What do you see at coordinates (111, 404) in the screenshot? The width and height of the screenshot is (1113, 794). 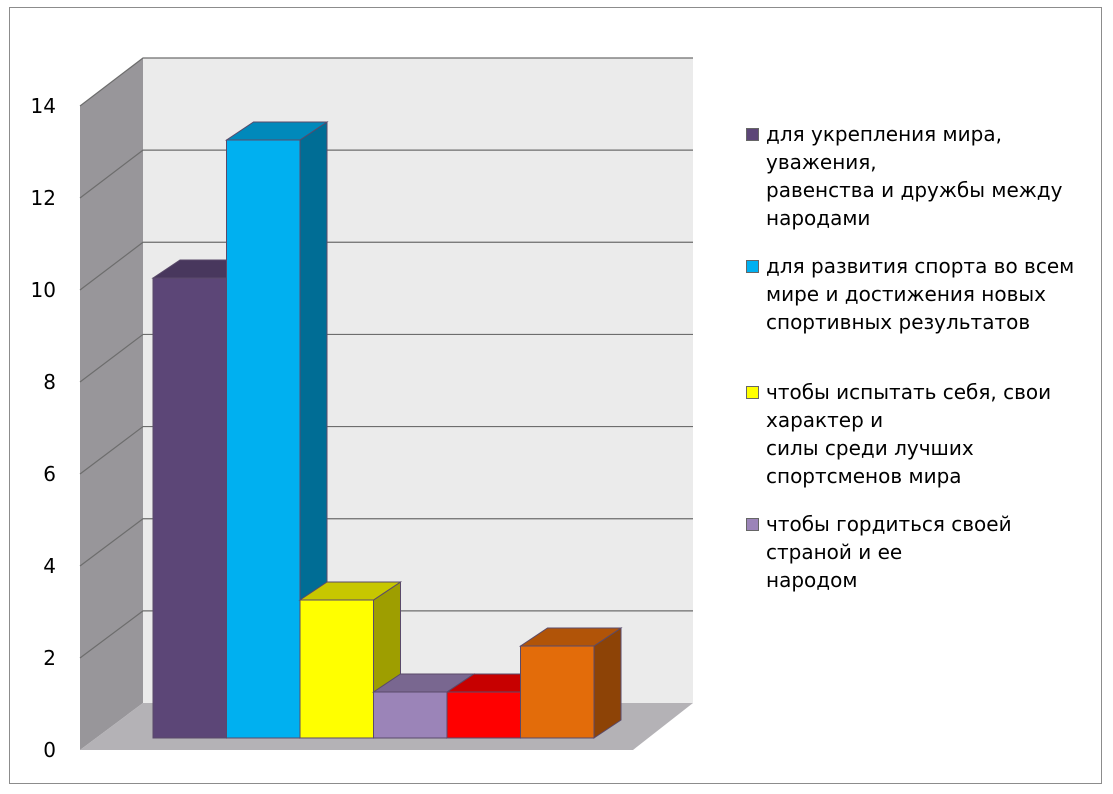 I see `side-wall` at bounding box center [111, 404].